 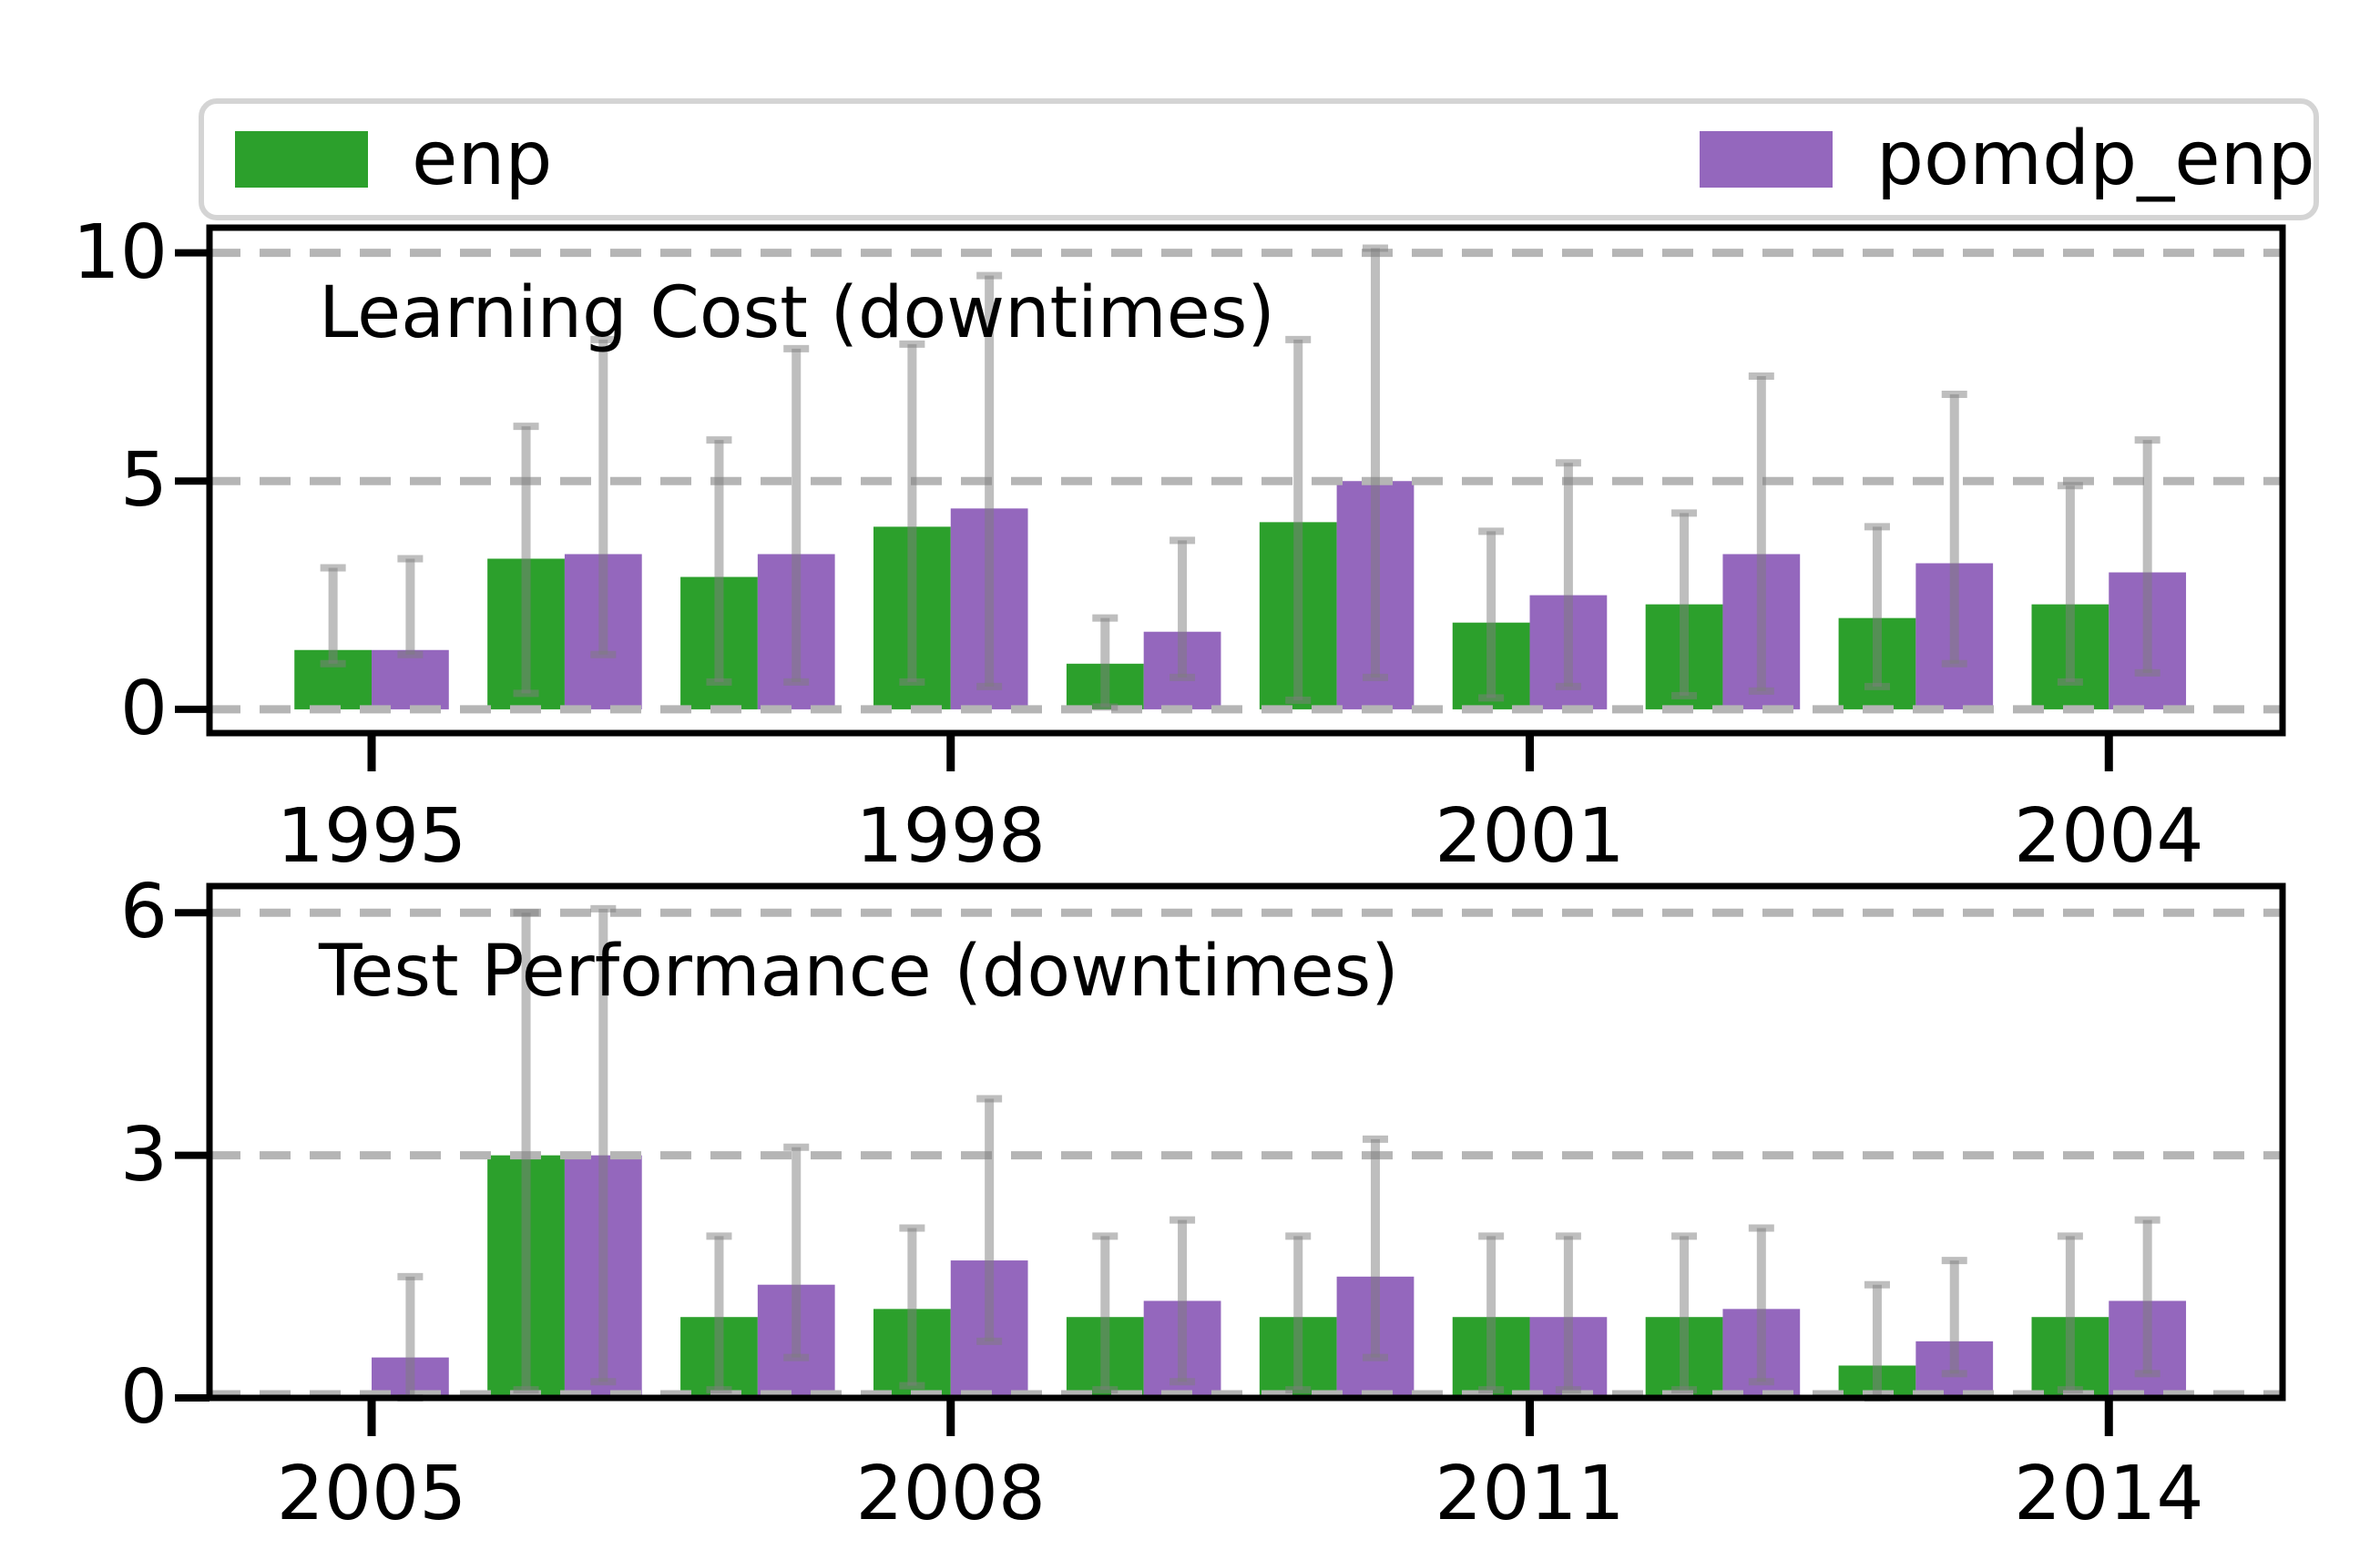 I want to click on legend-item-pomdp-enp: pomdp_enp, so click(x=2008, y=159).